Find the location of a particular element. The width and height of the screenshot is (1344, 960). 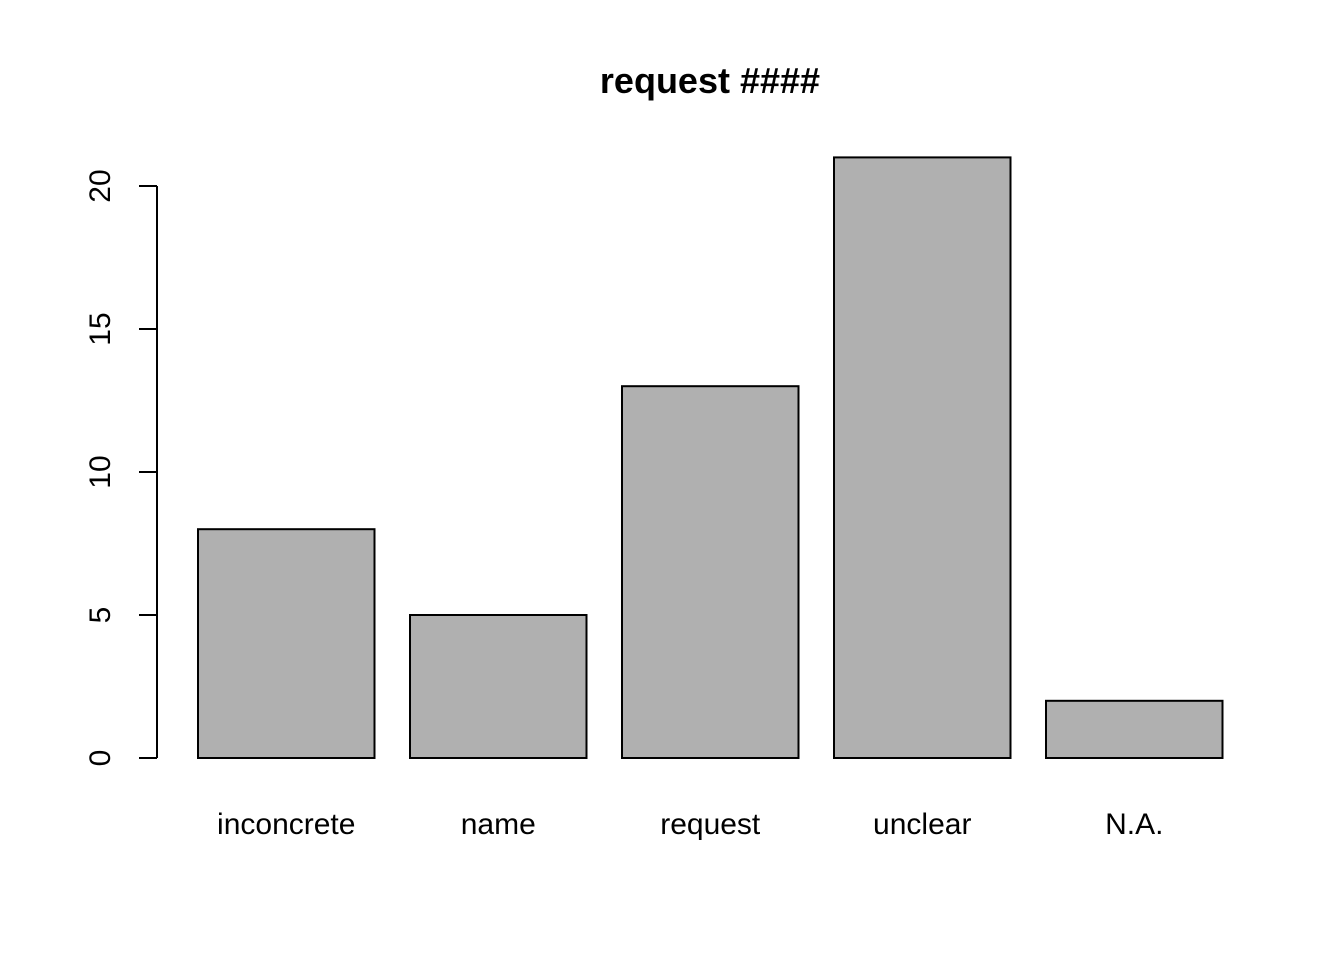

bar-request is located at coordinates (710, 572).